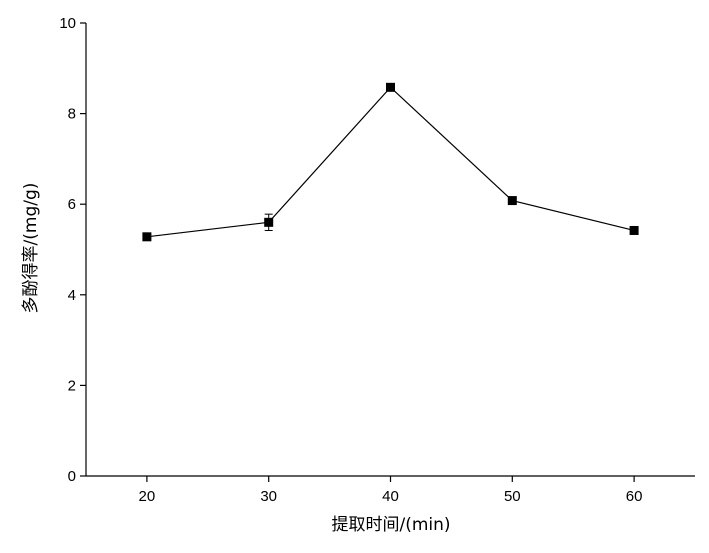 The width and height of the screenshot is (709, 553). I want to click on y-tick-label: 6, so click(72, 204).